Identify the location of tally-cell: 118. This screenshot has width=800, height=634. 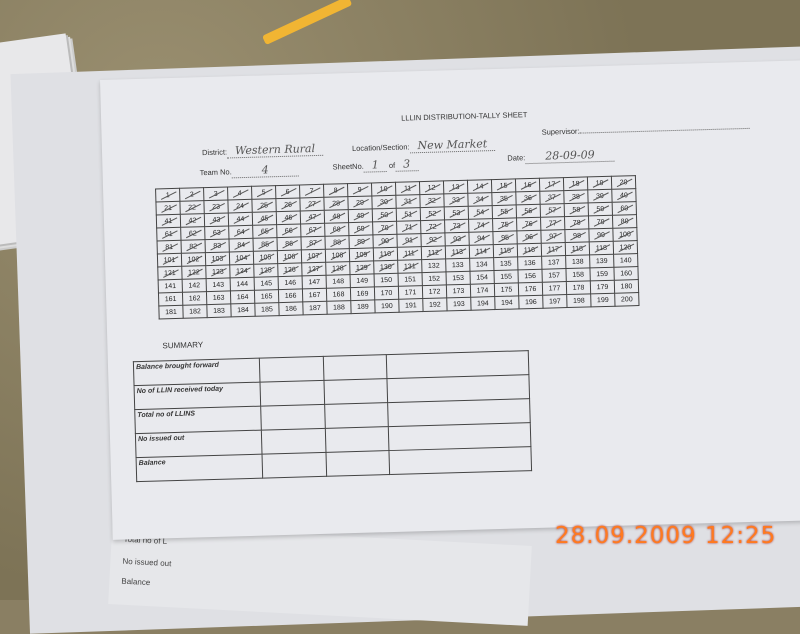
(577, 248).